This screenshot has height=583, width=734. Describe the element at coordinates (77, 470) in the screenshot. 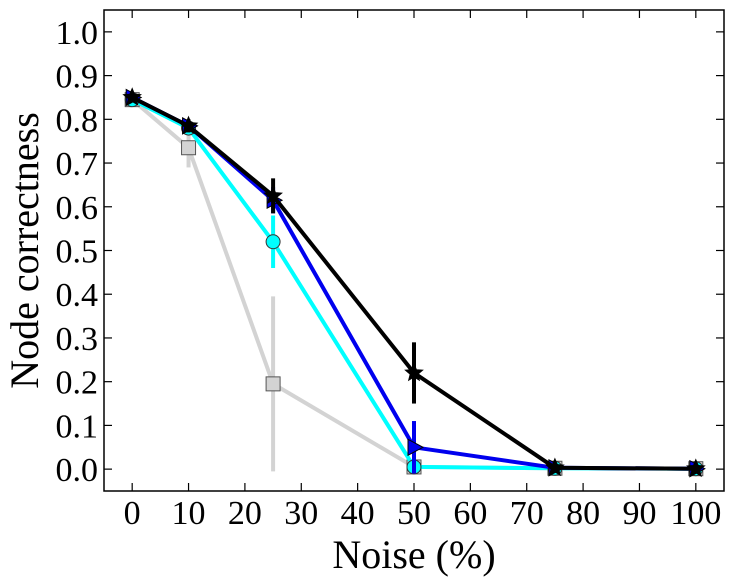

I see `y-tick-label: 0.0` at that location.